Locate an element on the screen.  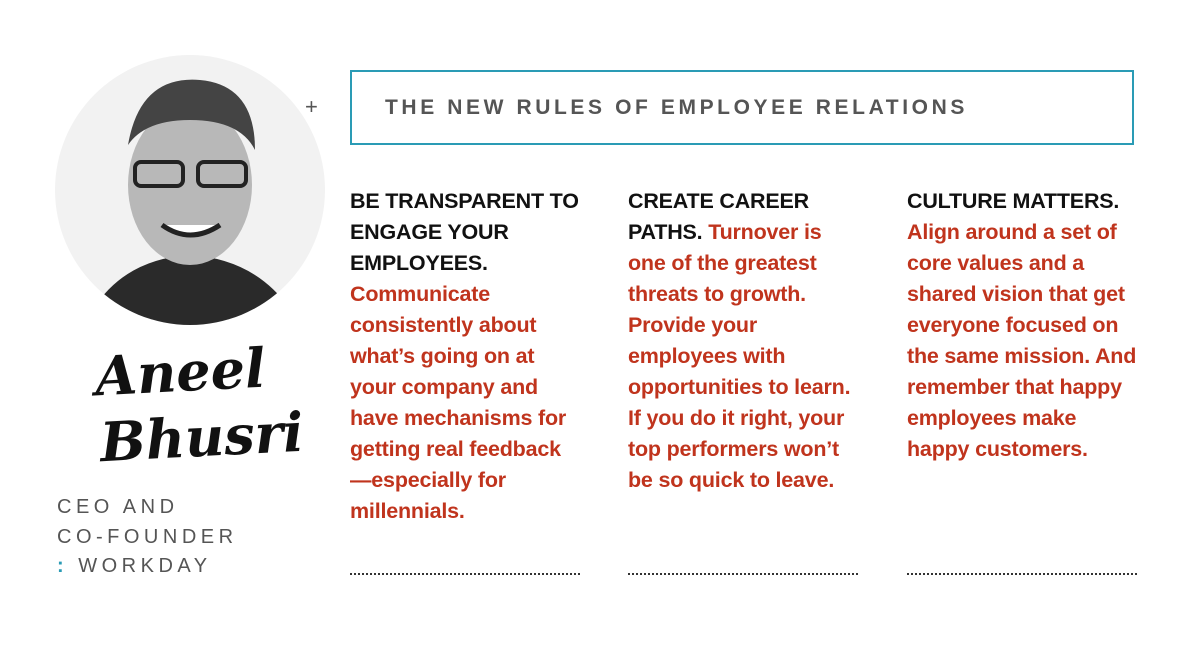
header-box is located at coordinates (742, 107).